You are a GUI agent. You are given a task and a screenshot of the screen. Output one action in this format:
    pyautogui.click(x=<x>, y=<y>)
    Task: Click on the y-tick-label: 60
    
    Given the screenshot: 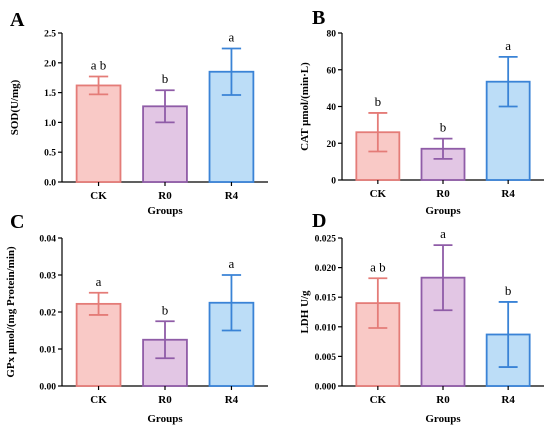 What is the action you would take?
    pyautogui.click(x=332, y=71)
    